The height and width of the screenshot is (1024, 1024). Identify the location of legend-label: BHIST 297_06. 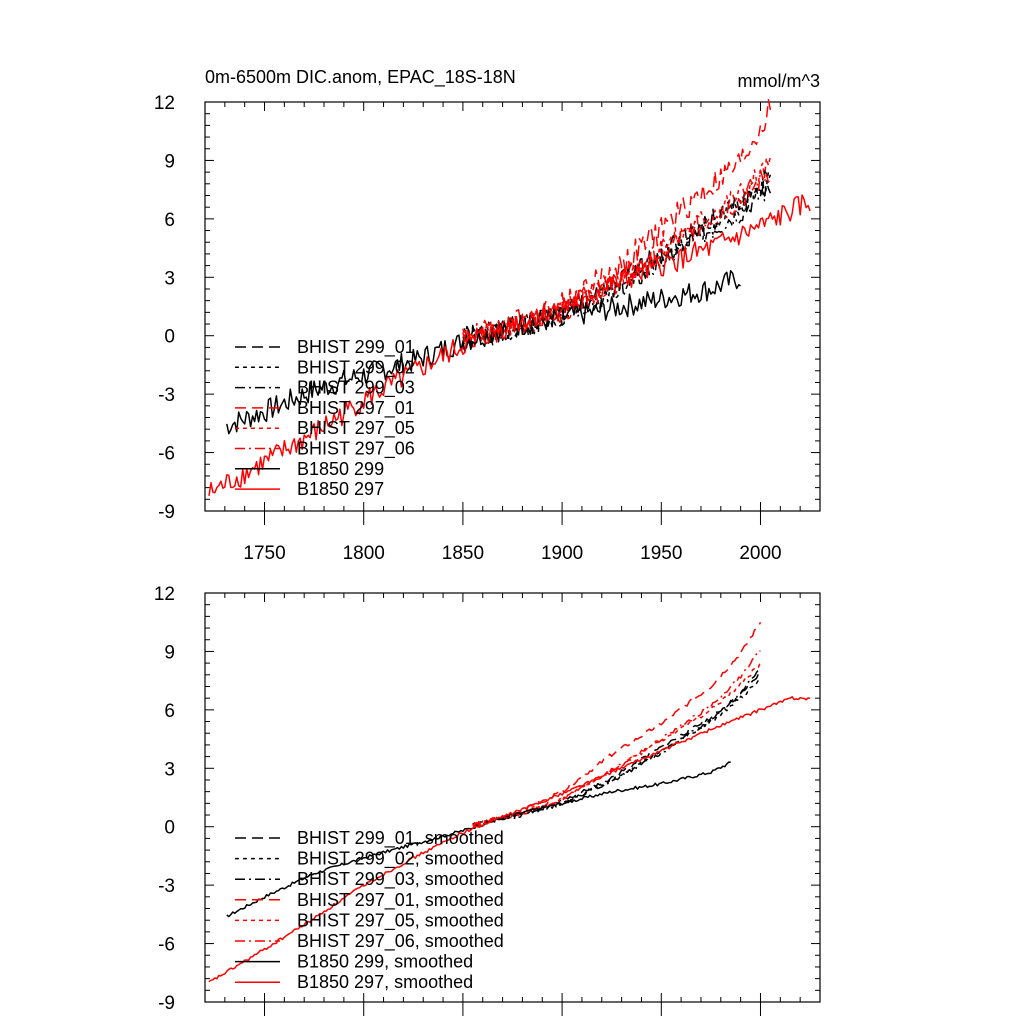
(356, 449).